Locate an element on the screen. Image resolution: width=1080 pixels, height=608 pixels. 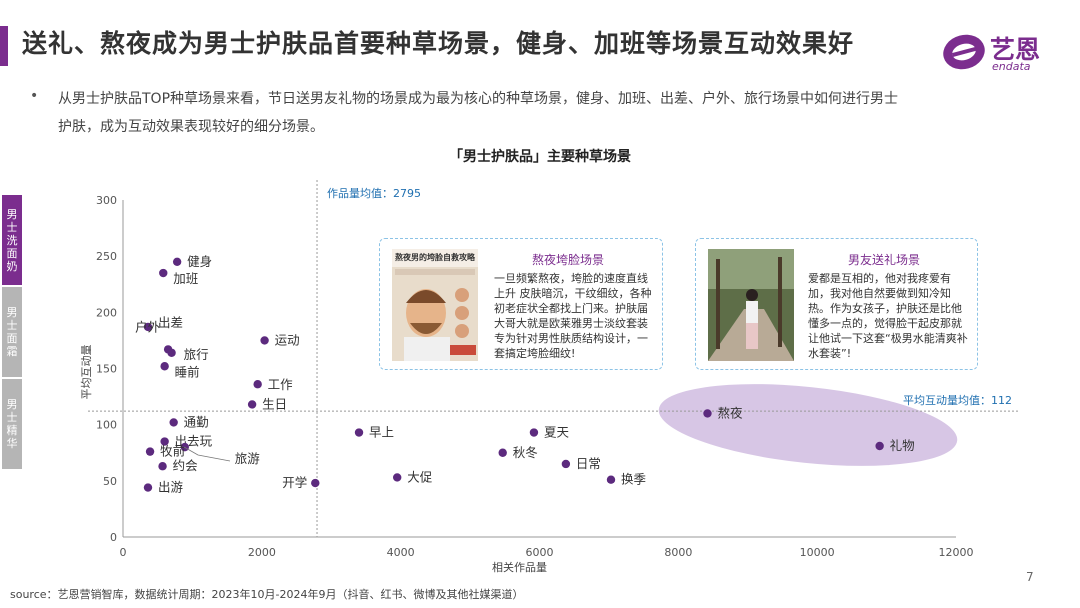
y-tick-label: 100 is located at coordinates (106, 425).